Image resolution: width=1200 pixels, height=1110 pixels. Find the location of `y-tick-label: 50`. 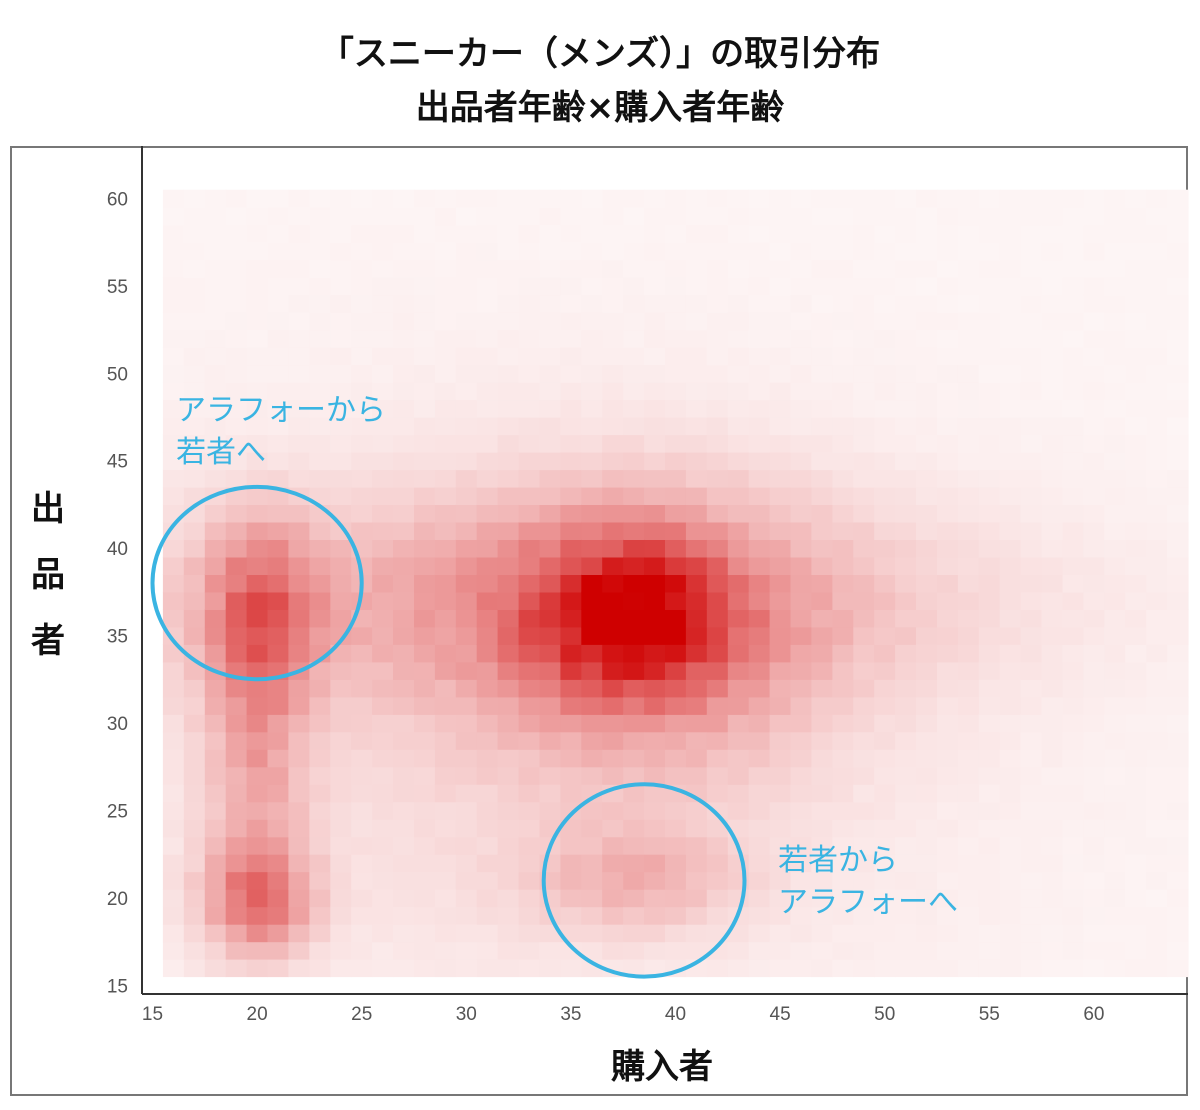

y-tick-label: 50 is located at coordinates (117, 374).